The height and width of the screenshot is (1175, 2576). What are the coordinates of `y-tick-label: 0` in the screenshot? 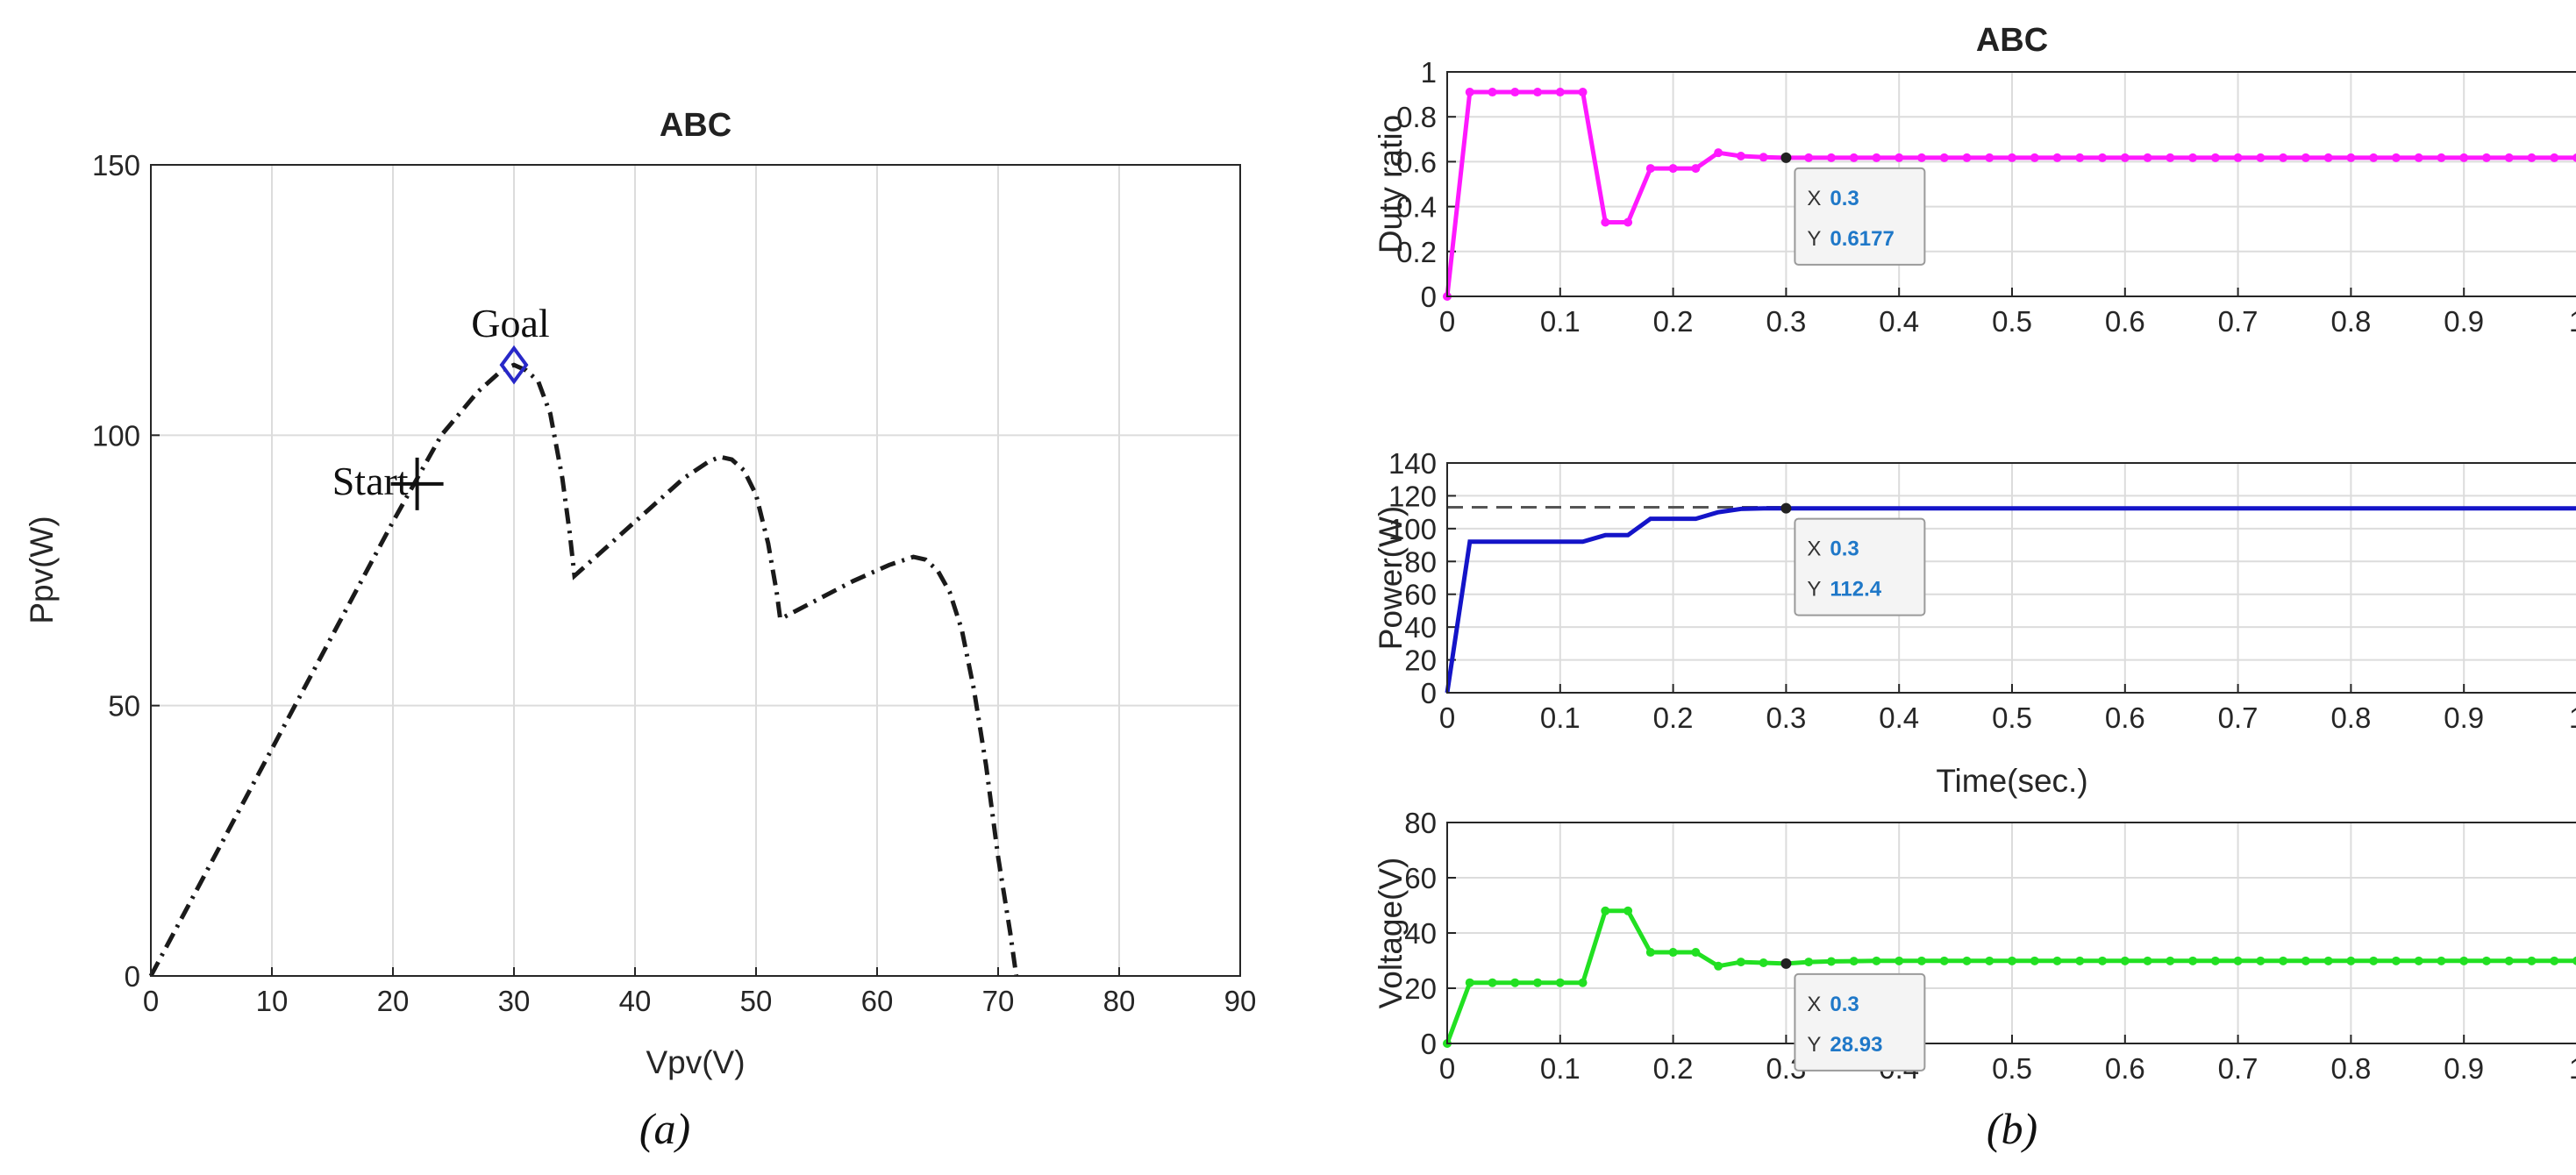 It's located at (133, 976).